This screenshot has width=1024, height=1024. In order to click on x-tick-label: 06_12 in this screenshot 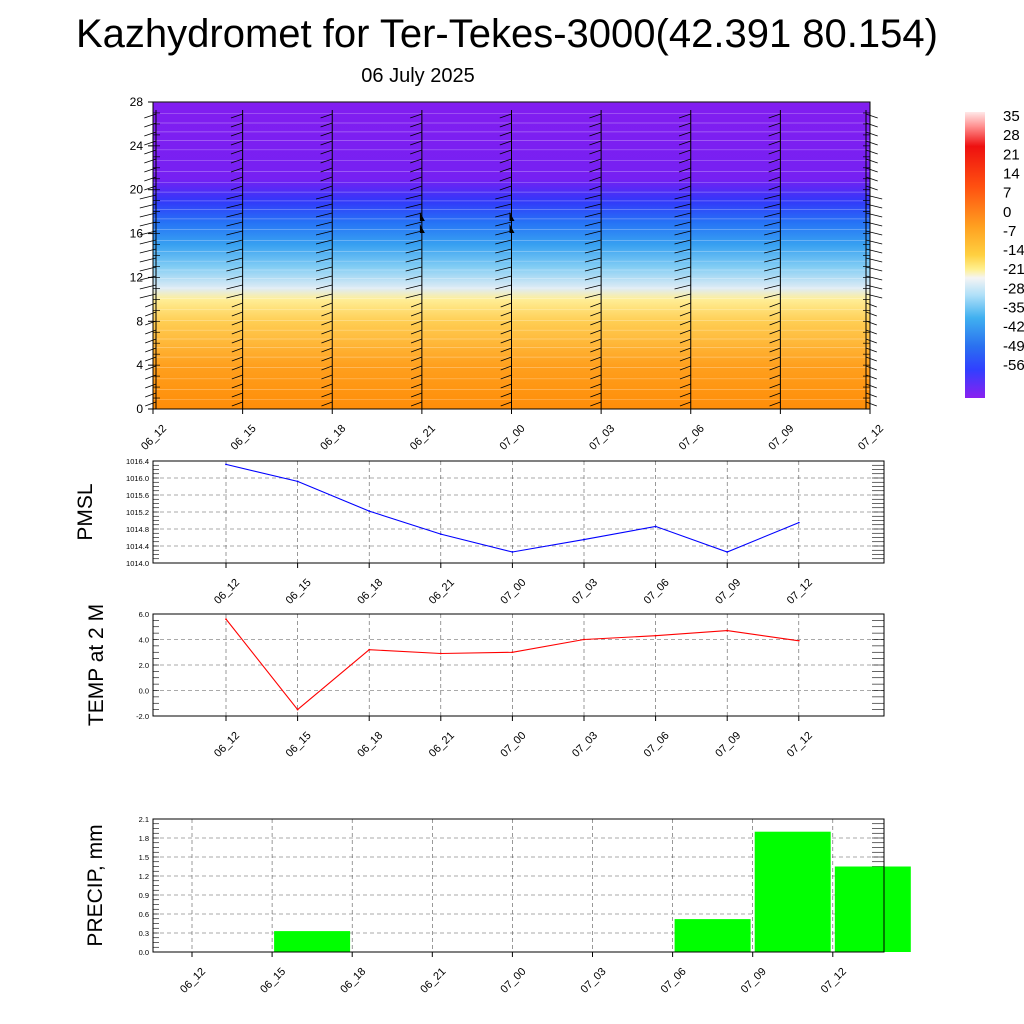, I will do `click(154, 438)`.